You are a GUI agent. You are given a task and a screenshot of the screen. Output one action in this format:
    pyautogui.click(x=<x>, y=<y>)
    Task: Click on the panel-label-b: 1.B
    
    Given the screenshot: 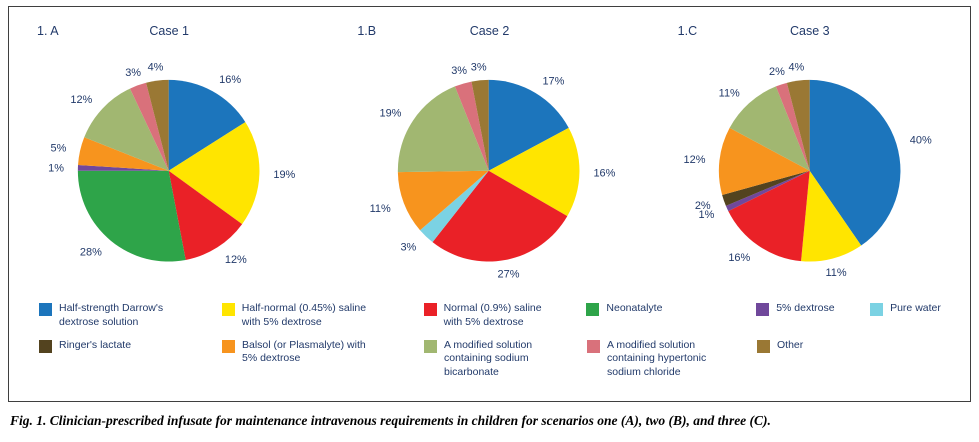 What is the action you would take?
    pyautogui.click(x=367, y=31)
    